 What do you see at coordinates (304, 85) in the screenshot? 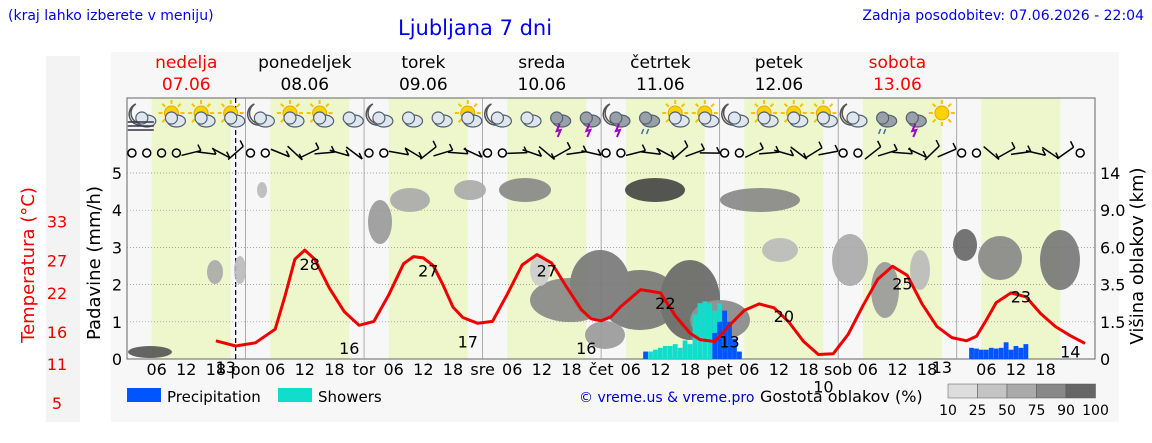
I see `day-date: 08.06` at bounding box center [304, 85].